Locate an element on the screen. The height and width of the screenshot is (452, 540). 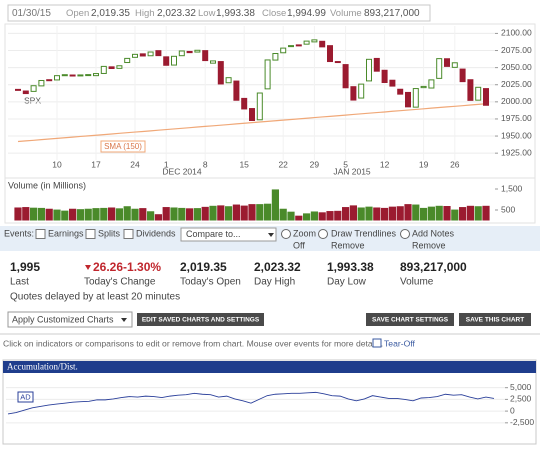
checkbox-label: Splits is located at coordinates (109, 233).